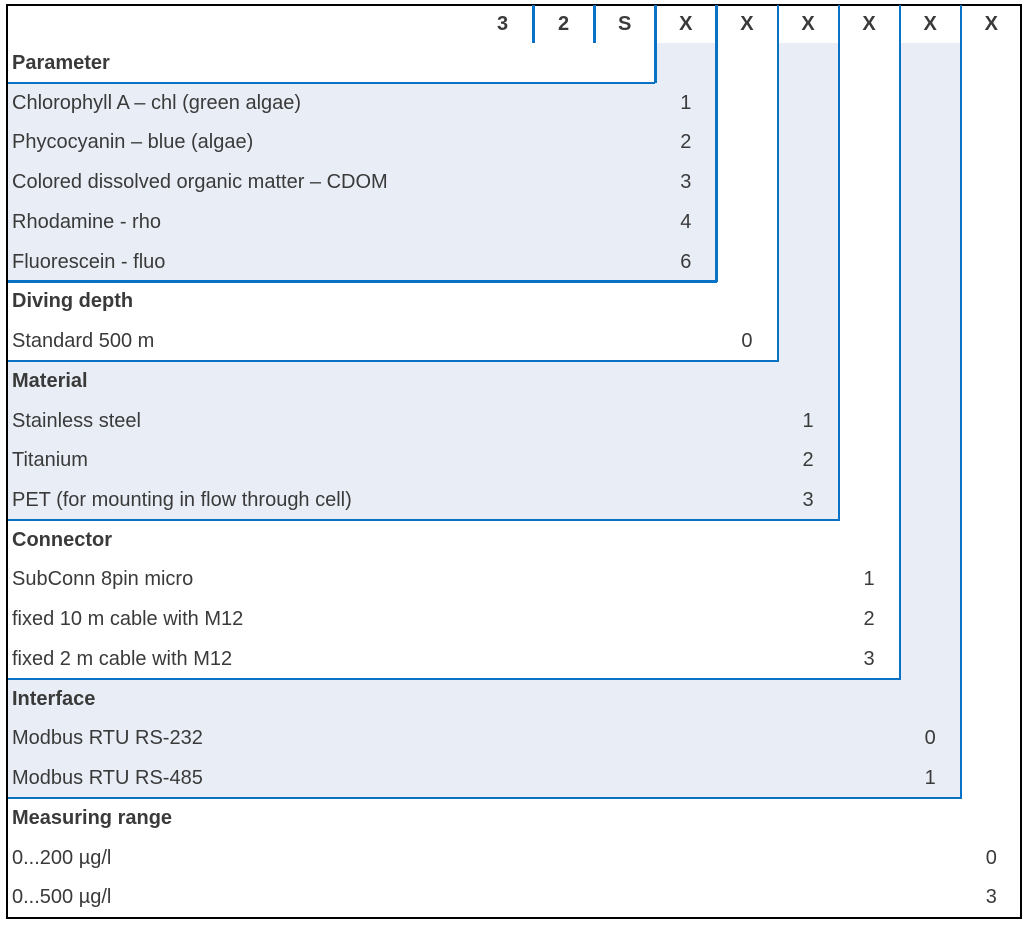 This screenshot has width=1024, height=926. What do you see at coordinates (54, 698) in the screenshot?
I see `group-title: Interface` at bounding box center [54, 698].